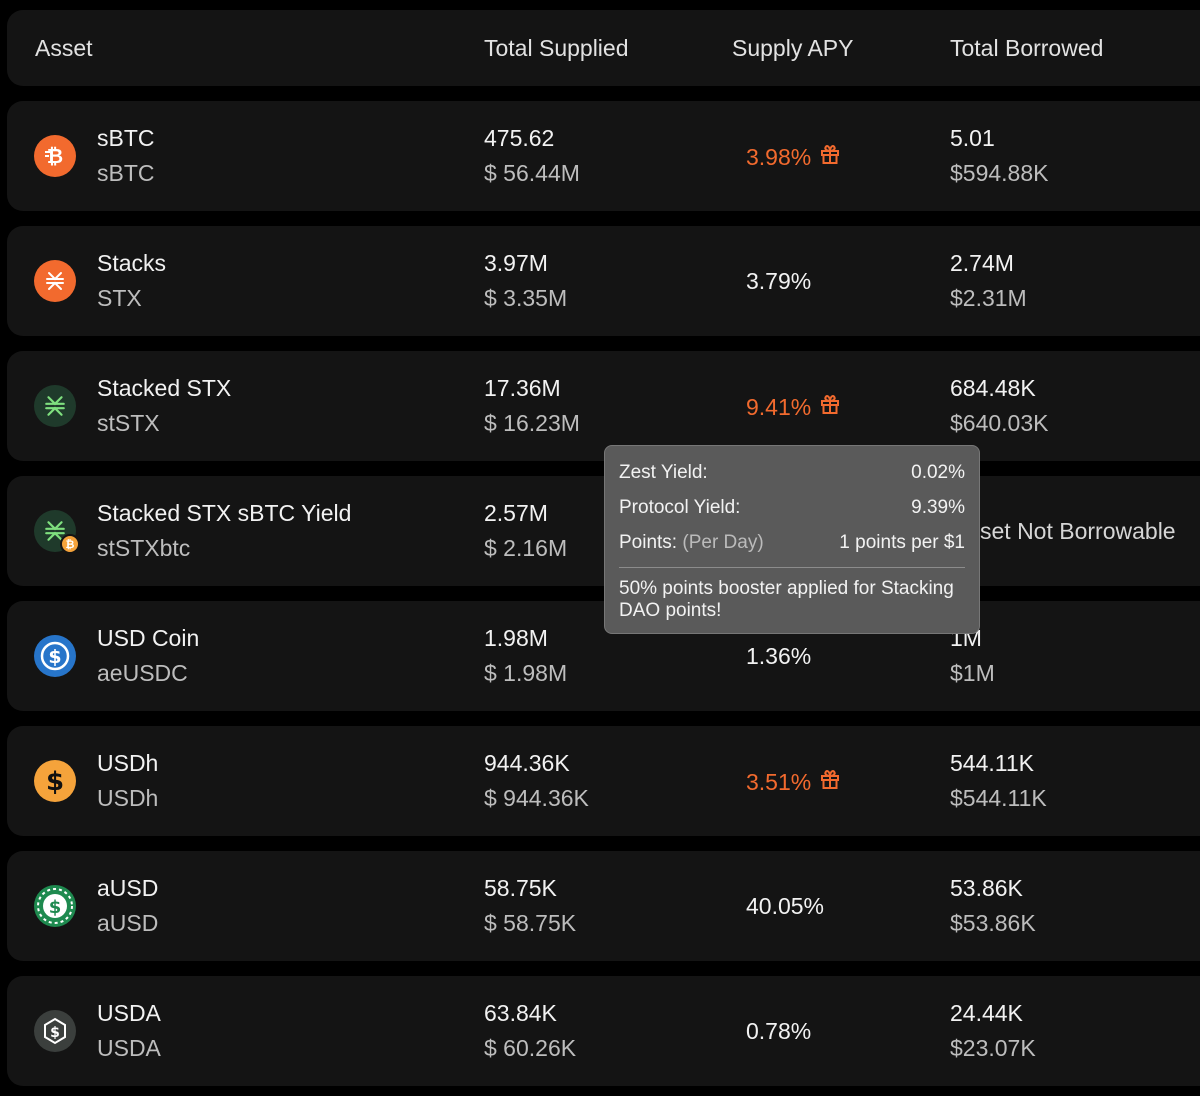 This screenshot has height=1096, width=1200. Describe the element at coordinates (64, 48) in the screenshot. I see `column-header-asset: Asset` at that location.